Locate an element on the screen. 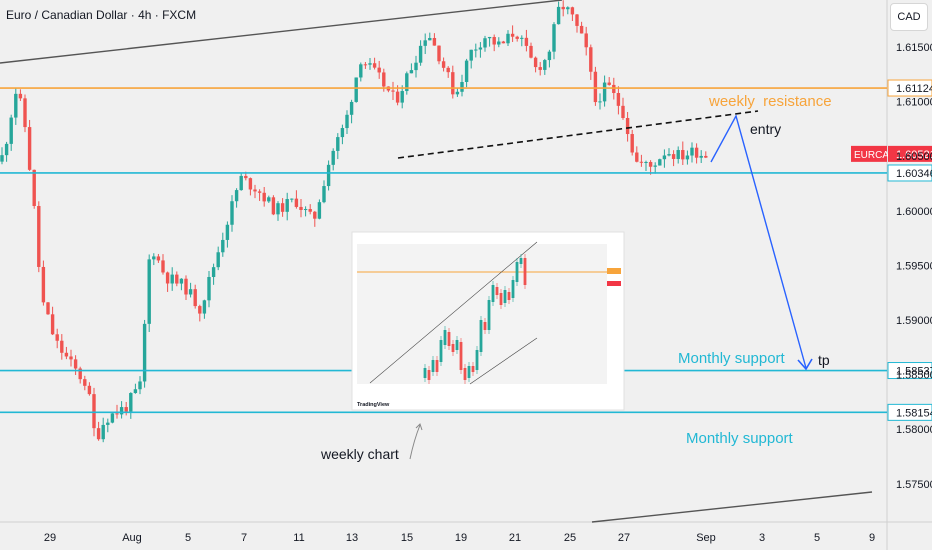 This screenshot has height=550, width=932. level-price-badge is located at coordinates (909, 412).